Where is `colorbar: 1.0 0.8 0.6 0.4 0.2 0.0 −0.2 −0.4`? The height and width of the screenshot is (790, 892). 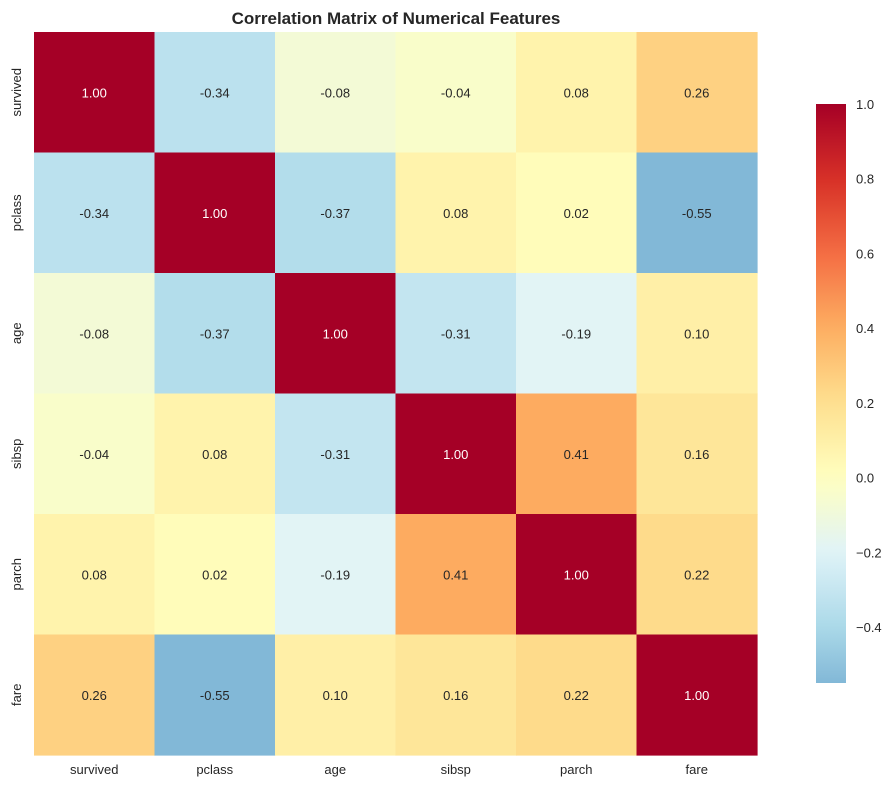
colorbar: 1.0 0.8 0.6 0.4 0.2 0.0 −0.2 −0.4 is located at coordinates (849, 390).